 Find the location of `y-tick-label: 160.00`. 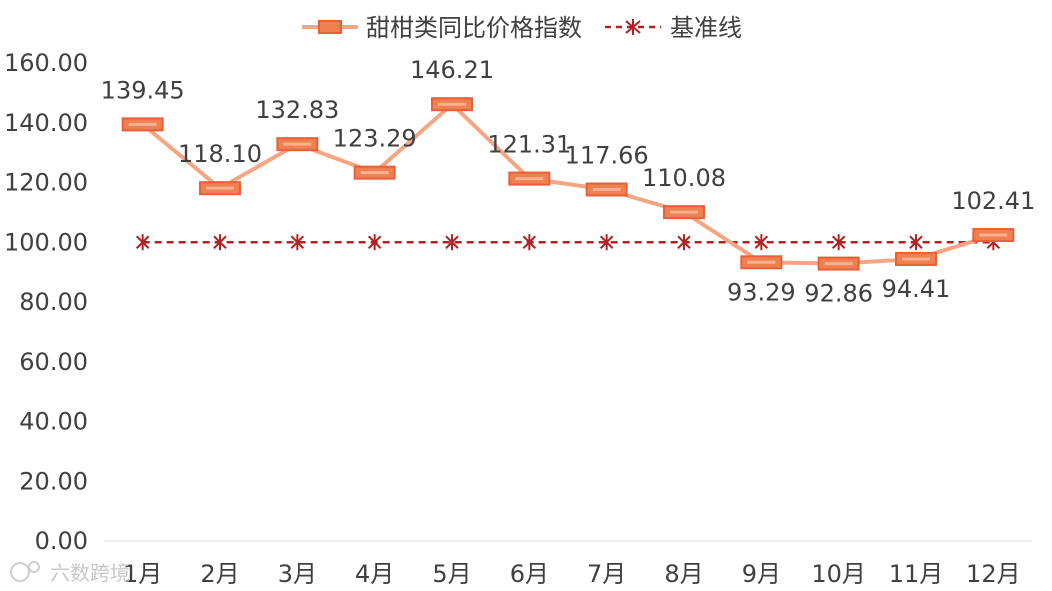

y-tick-label: 160.00 is located at coordinates (46, 63).